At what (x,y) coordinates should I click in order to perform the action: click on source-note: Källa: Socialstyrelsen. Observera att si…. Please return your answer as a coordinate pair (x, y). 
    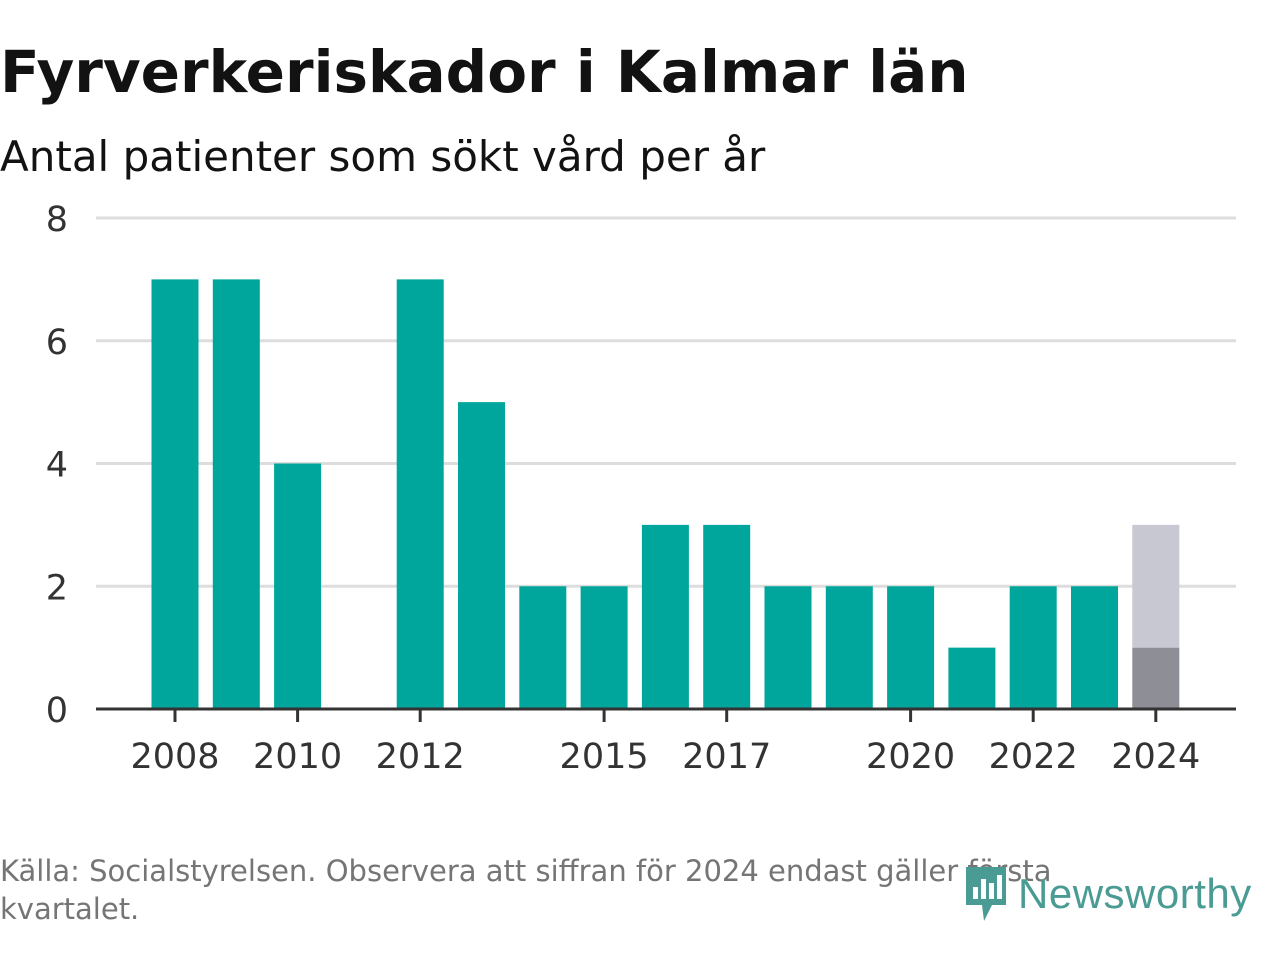
    Looking at the image, I should click on (526, 890).